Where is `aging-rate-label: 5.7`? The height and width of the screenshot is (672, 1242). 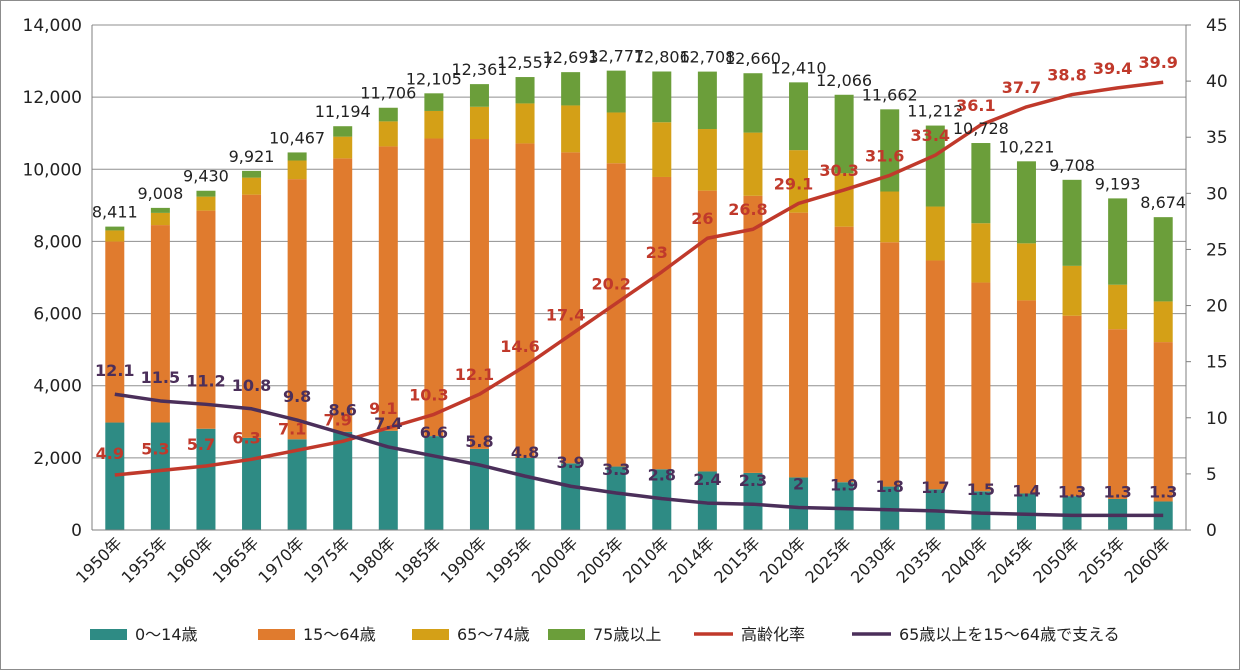
aging-rate-label: 5.7 is located at coordinates (201, 444).